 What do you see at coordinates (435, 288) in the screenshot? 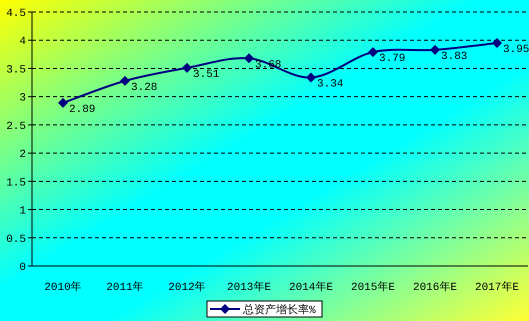
I see `xtick: 2016年E` at bounding box center [435, 288].